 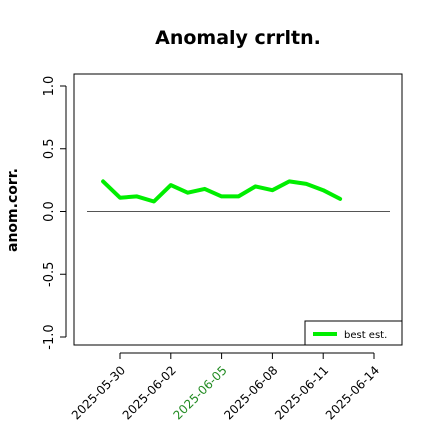 I want to click on series-layer, so click(x=222, y=191).